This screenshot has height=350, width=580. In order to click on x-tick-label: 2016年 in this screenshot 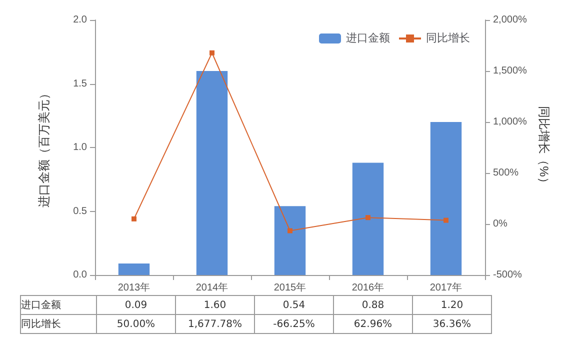, I will do `click(368, 288)`.